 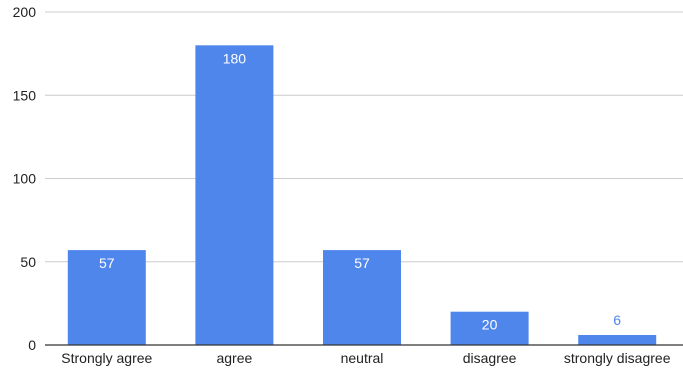 What do you see at coordinates (28, 262) in the screenshot?
I see `y-tick-label: 50` at bounding box center [28, 262].